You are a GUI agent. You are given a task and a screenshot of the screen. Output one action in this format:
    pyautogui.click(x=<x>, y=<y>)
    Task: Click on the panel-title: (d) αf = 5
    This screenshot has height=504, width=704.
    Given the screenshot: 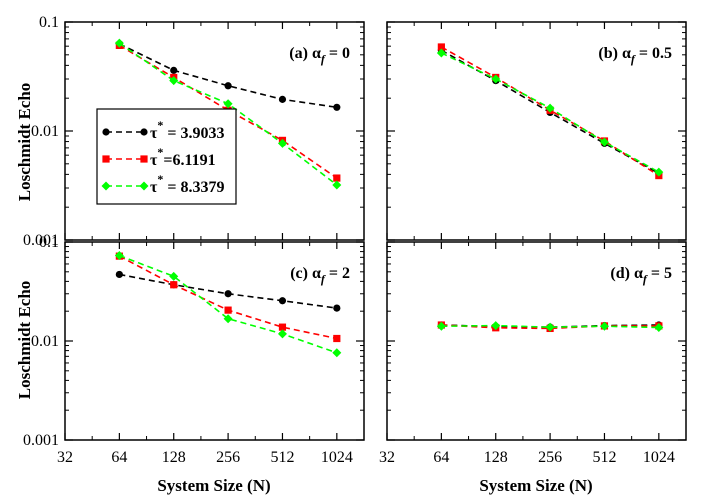 What is the action you would take?
    pyautogui.click(x=641, y=275)
    